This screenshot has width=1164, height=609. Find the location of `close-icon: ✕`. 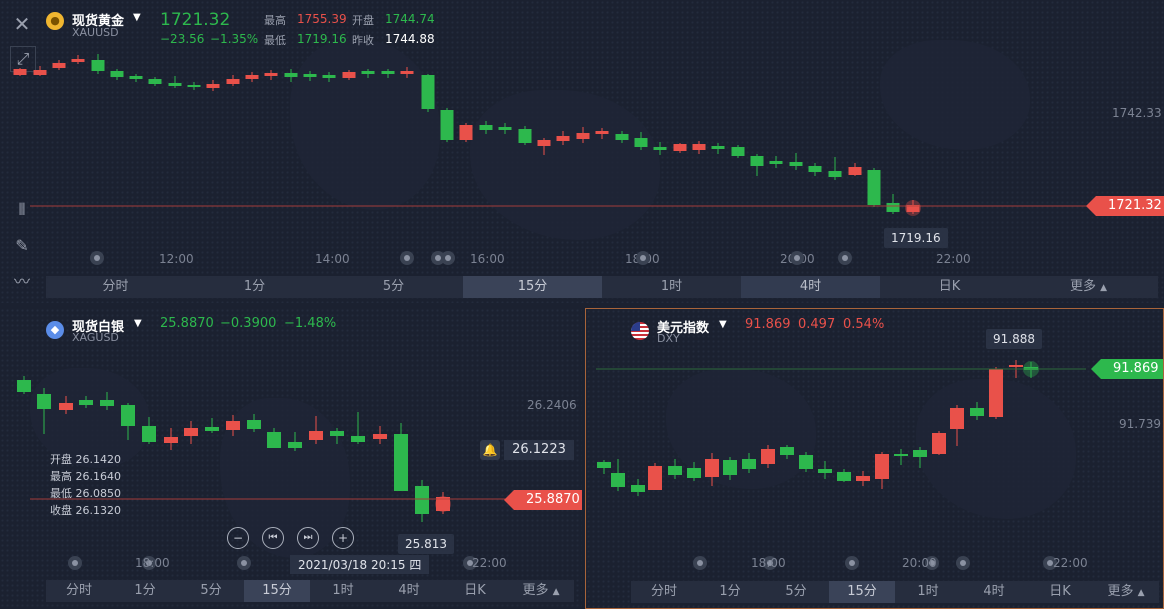

close-icon: ✕ is located at coordinates (22, 24).